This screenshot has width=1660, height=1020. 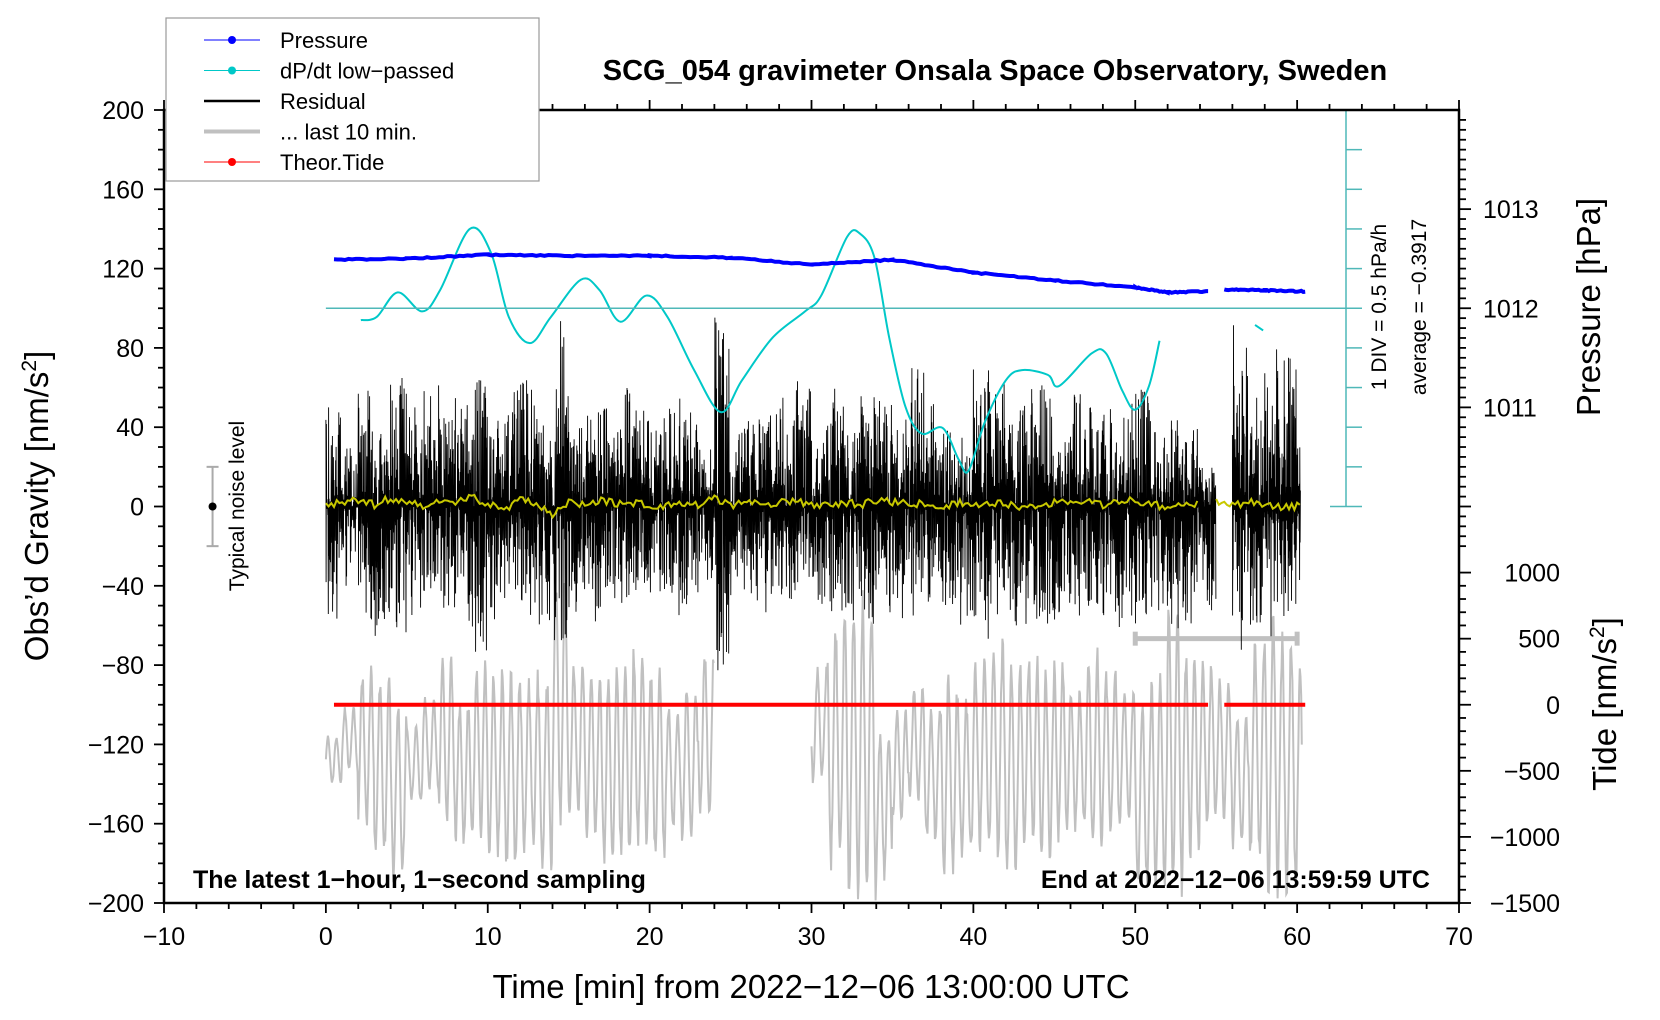 What do you see at coordinates (1532, 772) in the screenshot?
I see `tide-tick-label: −500` at bounding box center [1532, 772].